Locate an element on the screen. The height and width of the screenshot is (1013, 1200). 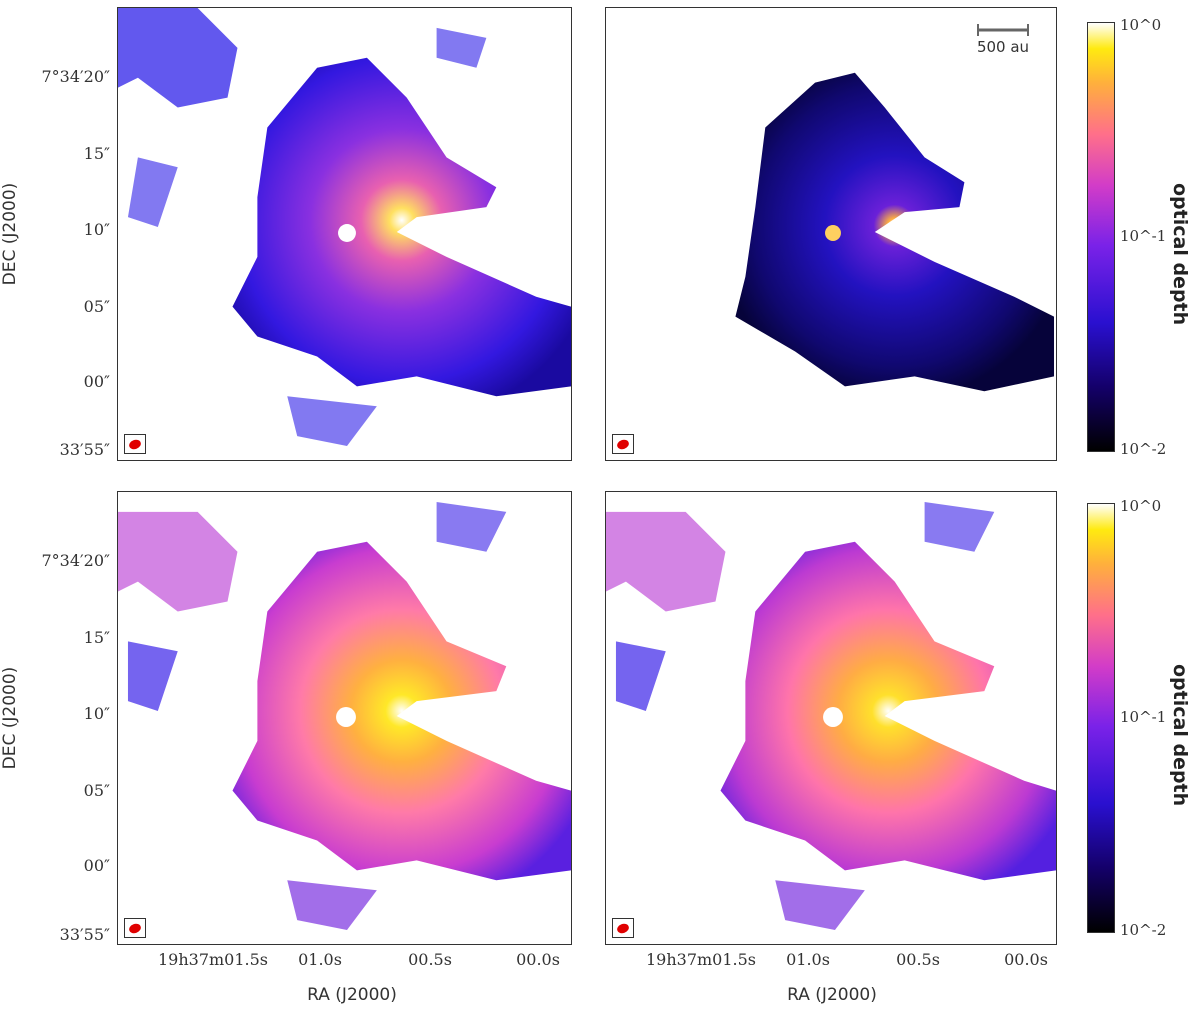
scale-bar-line is located at coordinates (1003, 30).